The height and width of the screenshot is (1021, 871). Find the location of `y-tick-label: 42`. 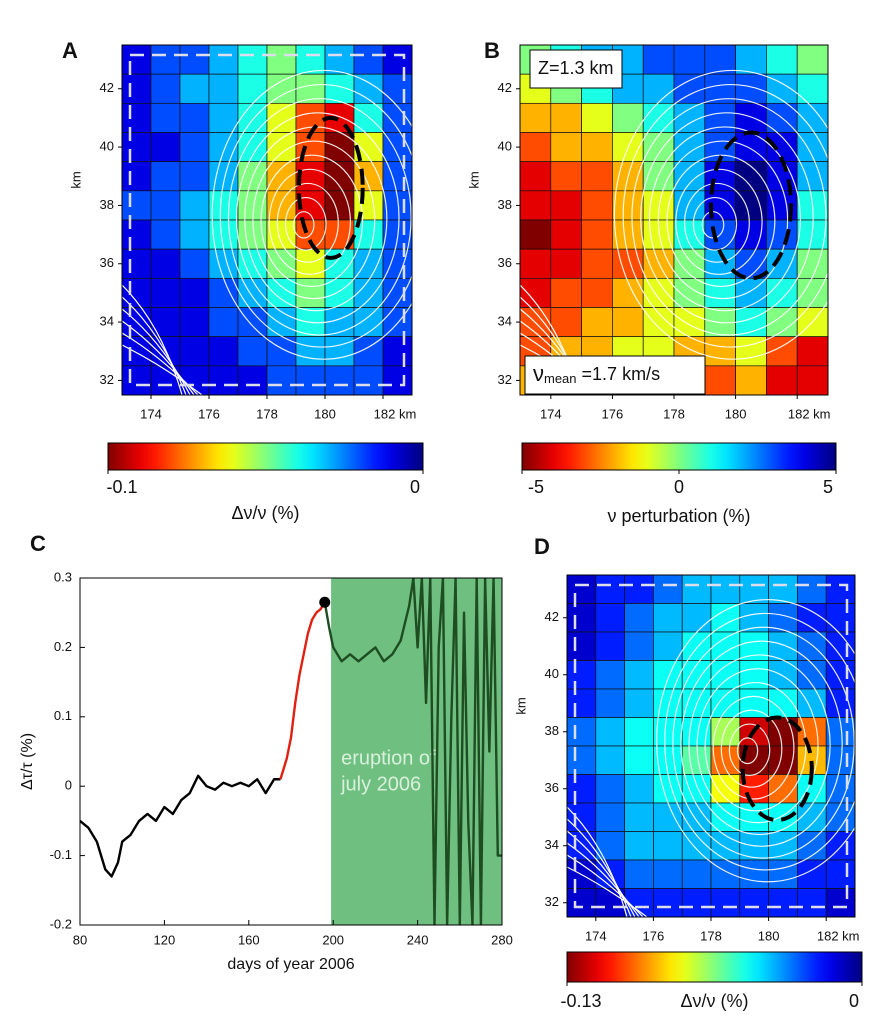

y-tick-label: 42 is located at coordinates (505, 87).